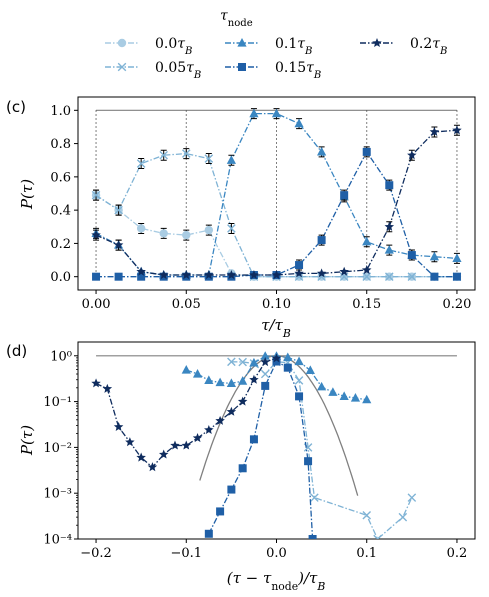  Describe the element at coordinates (60, 277) in the screenshot. I see `y-tick-label: 0.0` at that location.